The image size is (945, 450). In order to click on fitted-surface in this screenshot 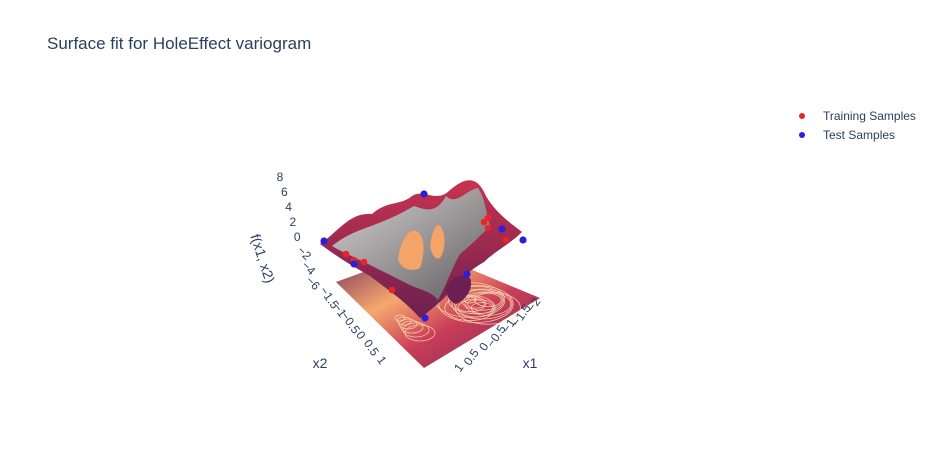, I will do `click(421, 249)`.